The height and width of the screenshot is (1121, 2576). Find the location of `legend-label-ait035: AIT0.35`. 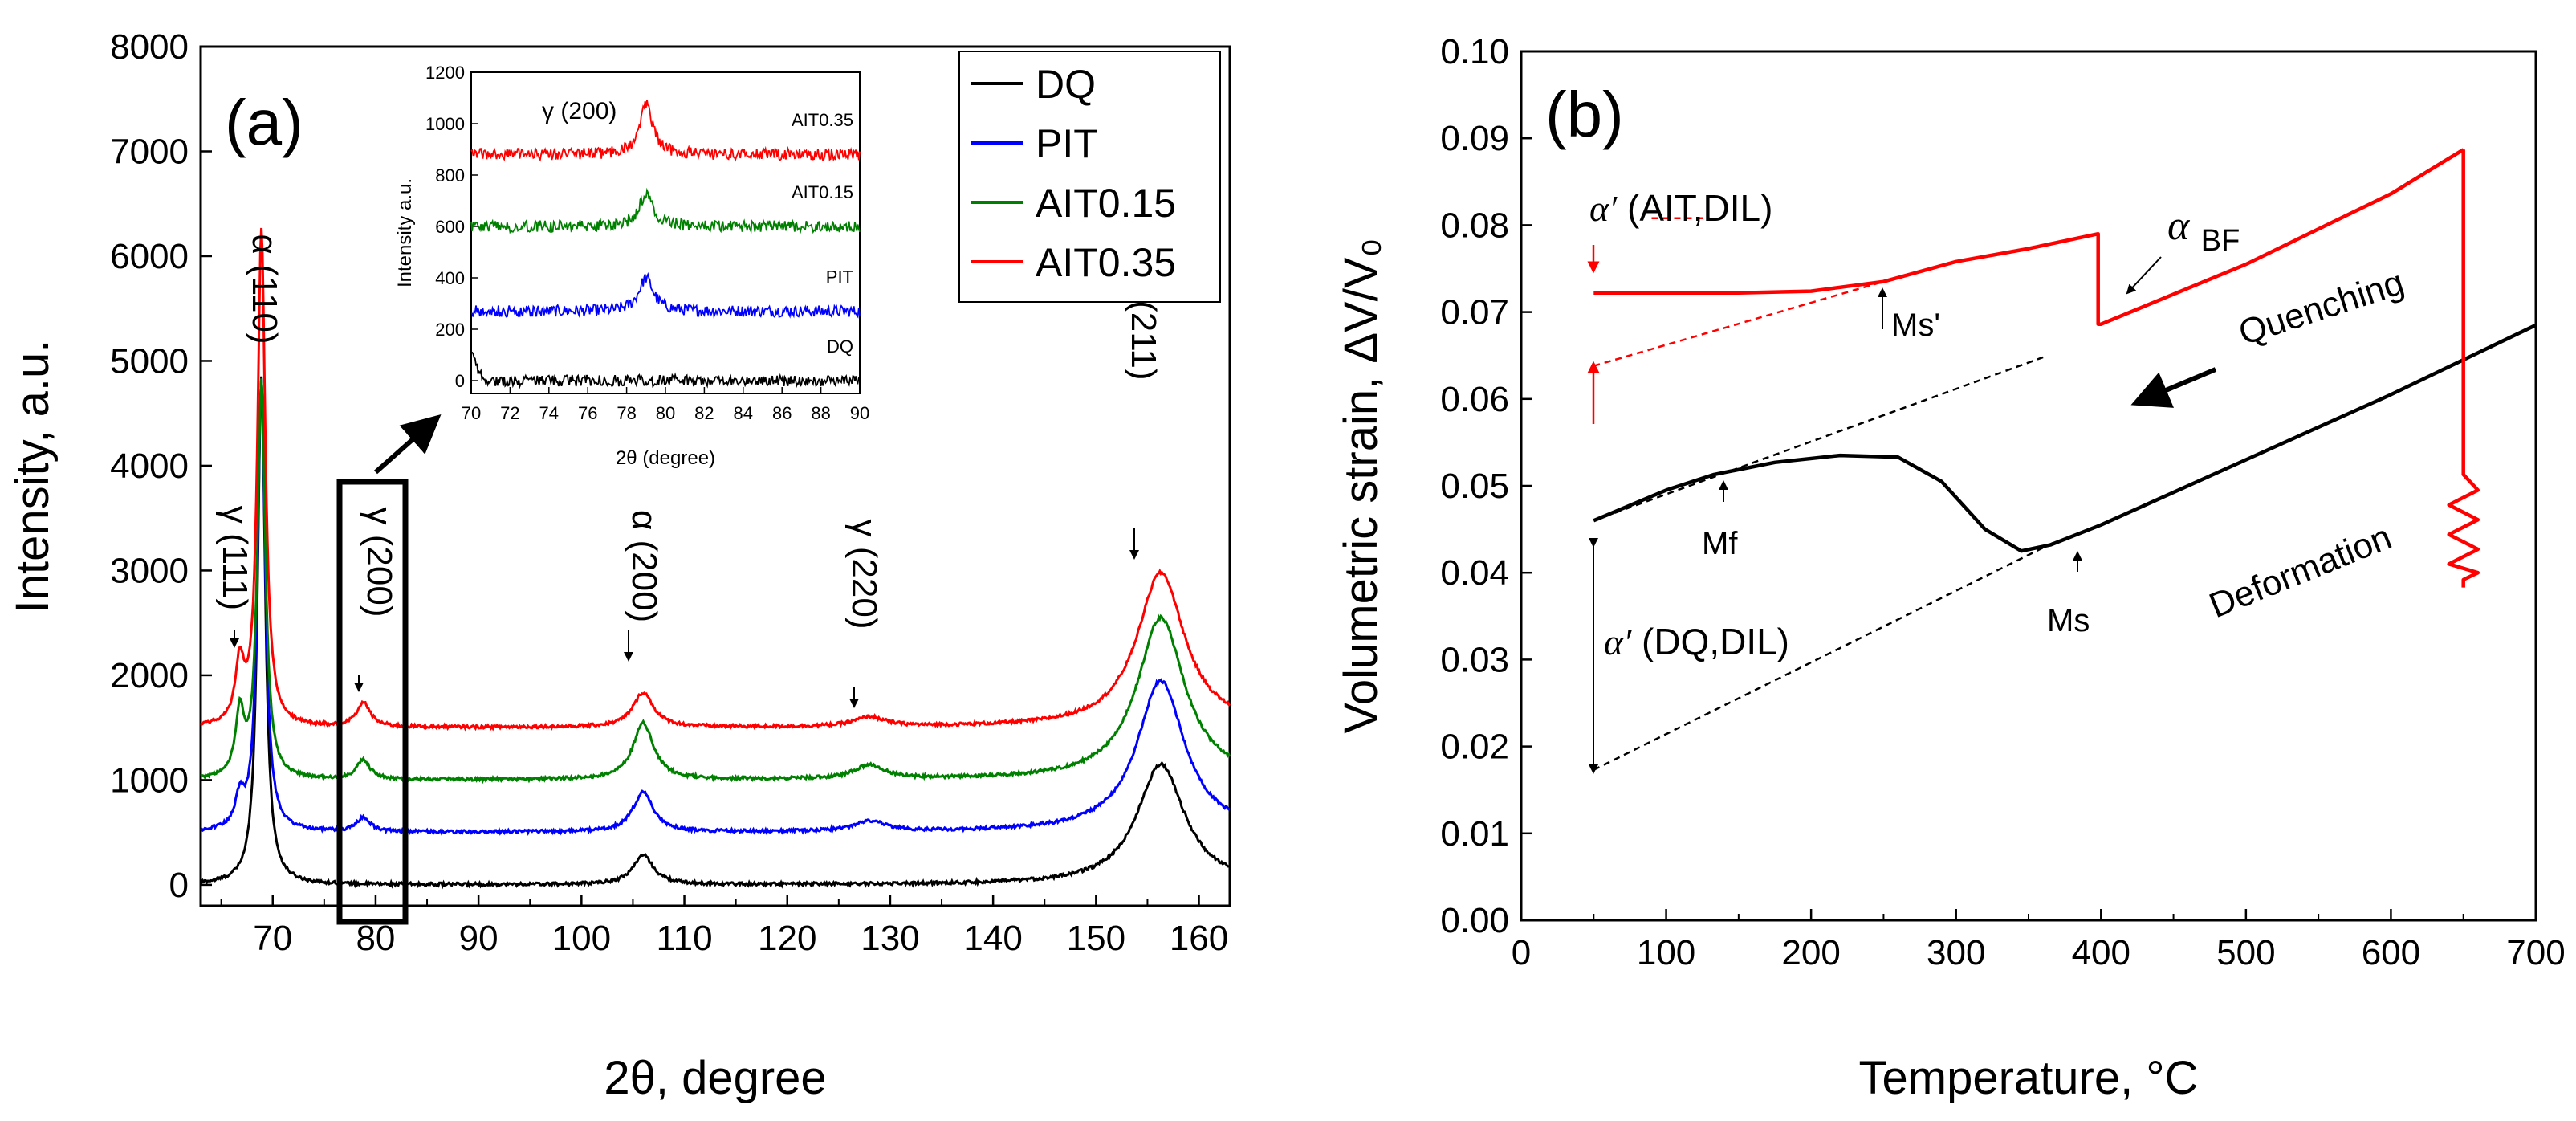

legend-label-ait035: AIT0.35 is located at coordinates (1106, 262).